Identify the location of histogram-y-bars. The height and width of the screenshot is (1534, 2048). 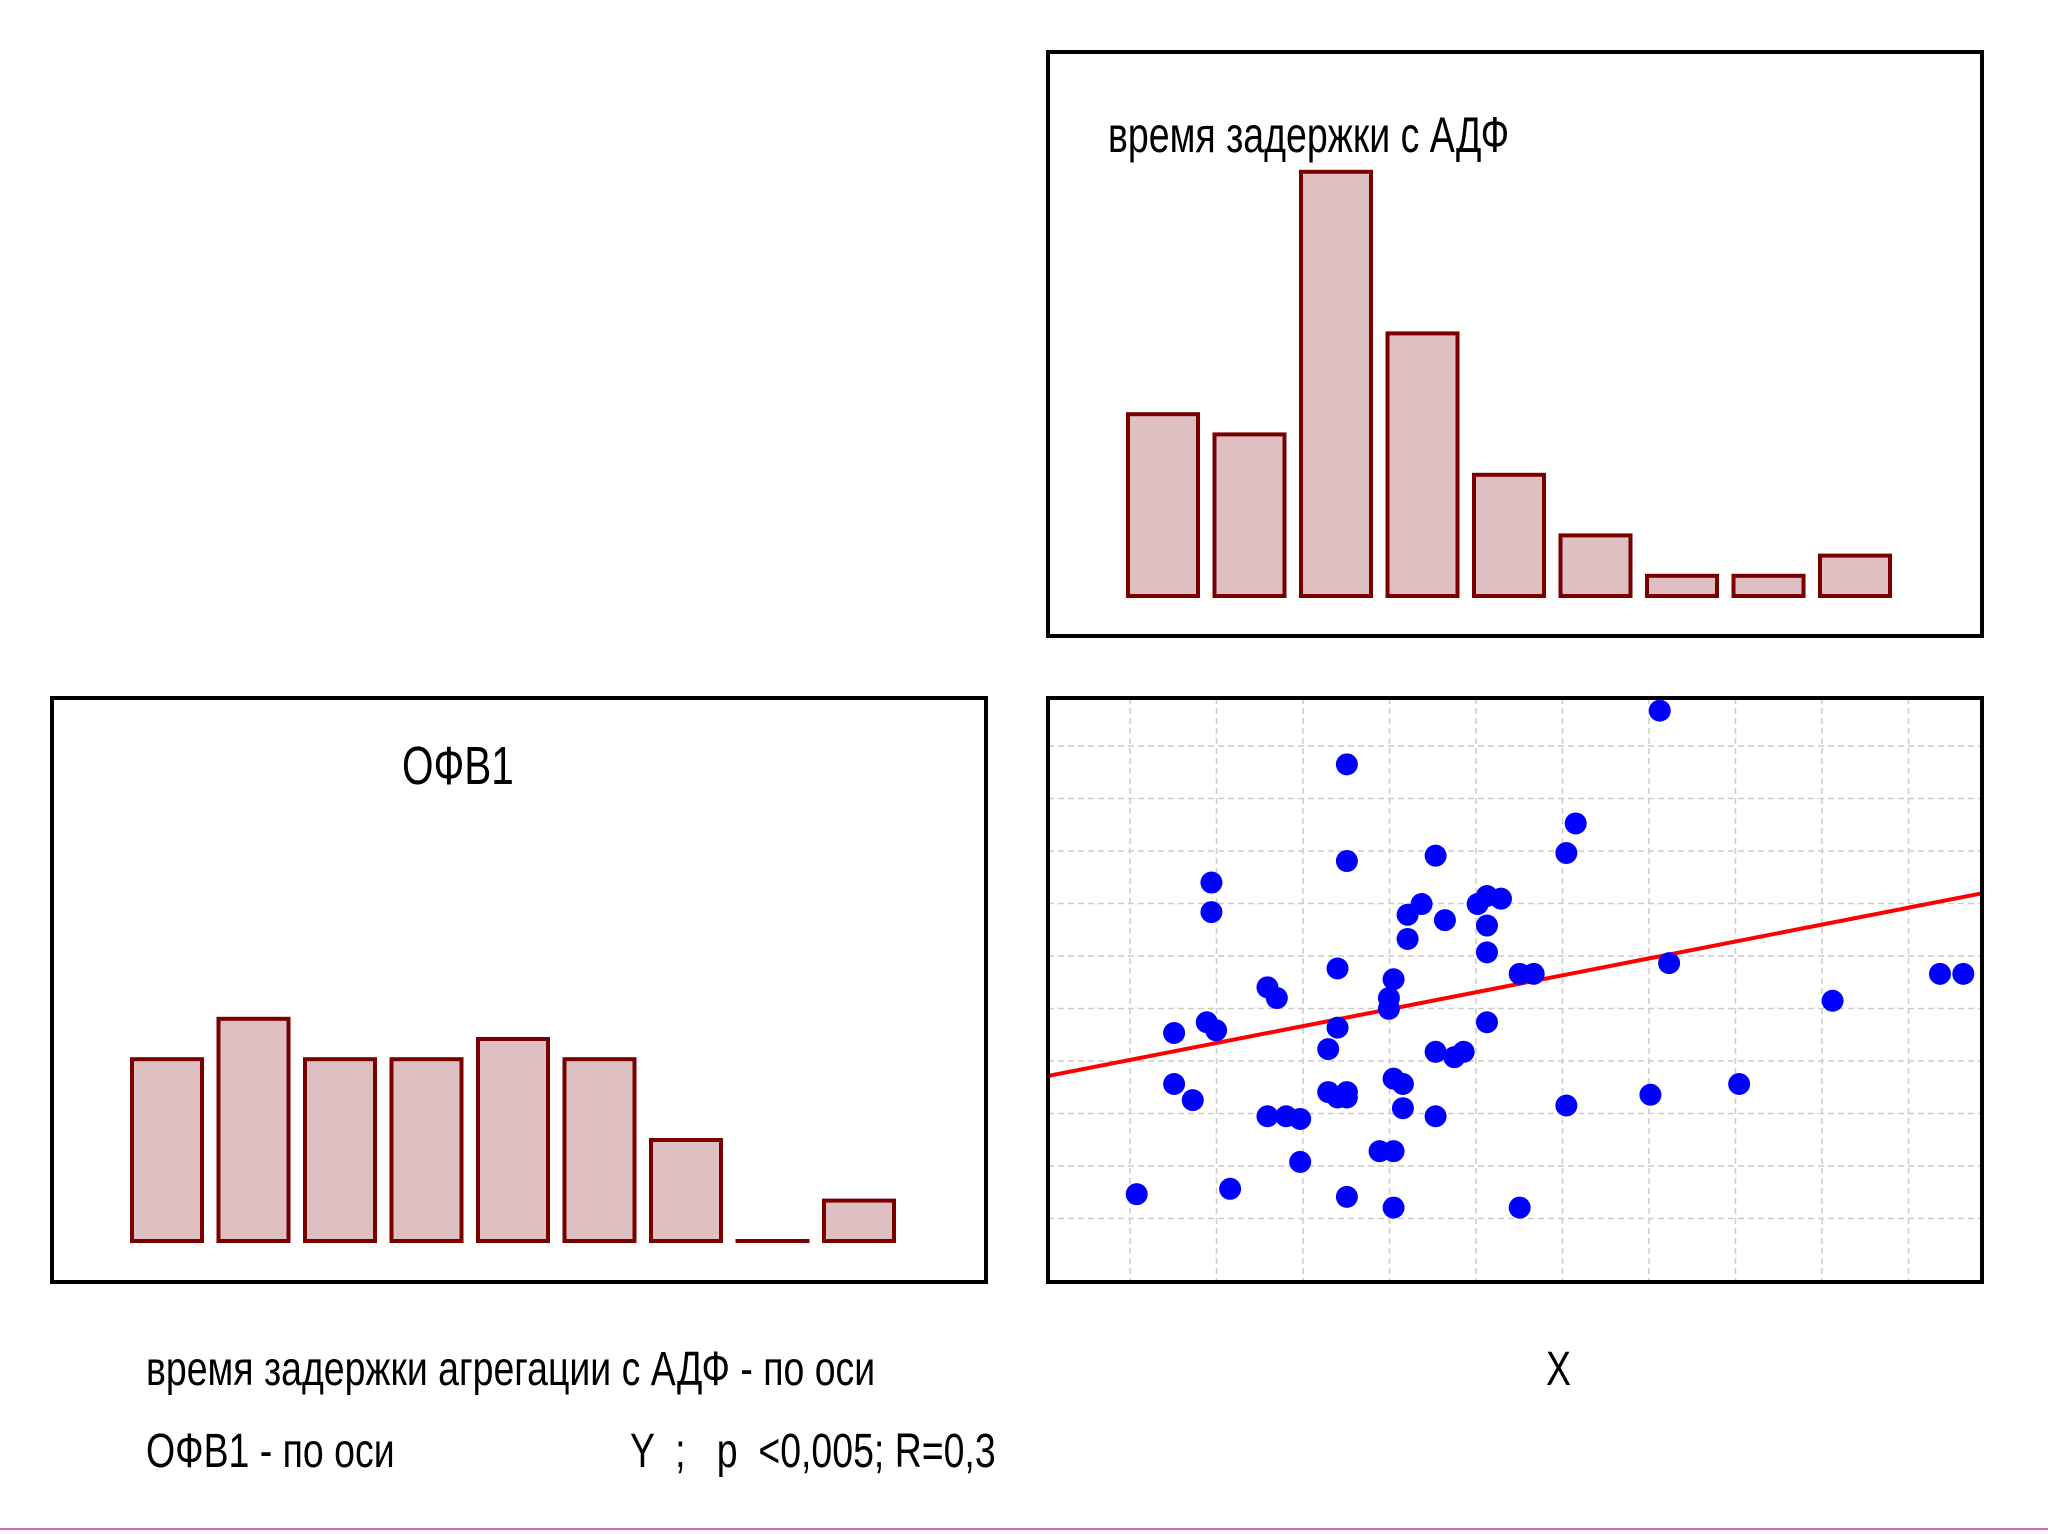
(513, 1130).